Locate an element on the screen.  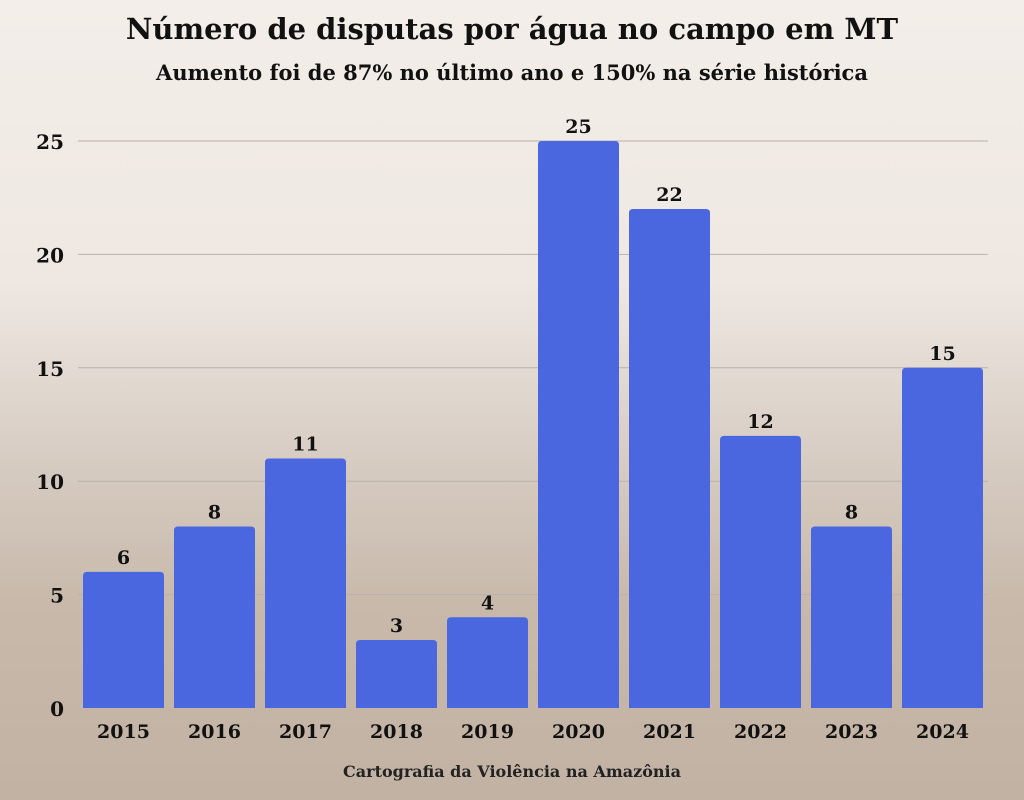
y-tick-label: 25 is located at coordinates (50, 142).